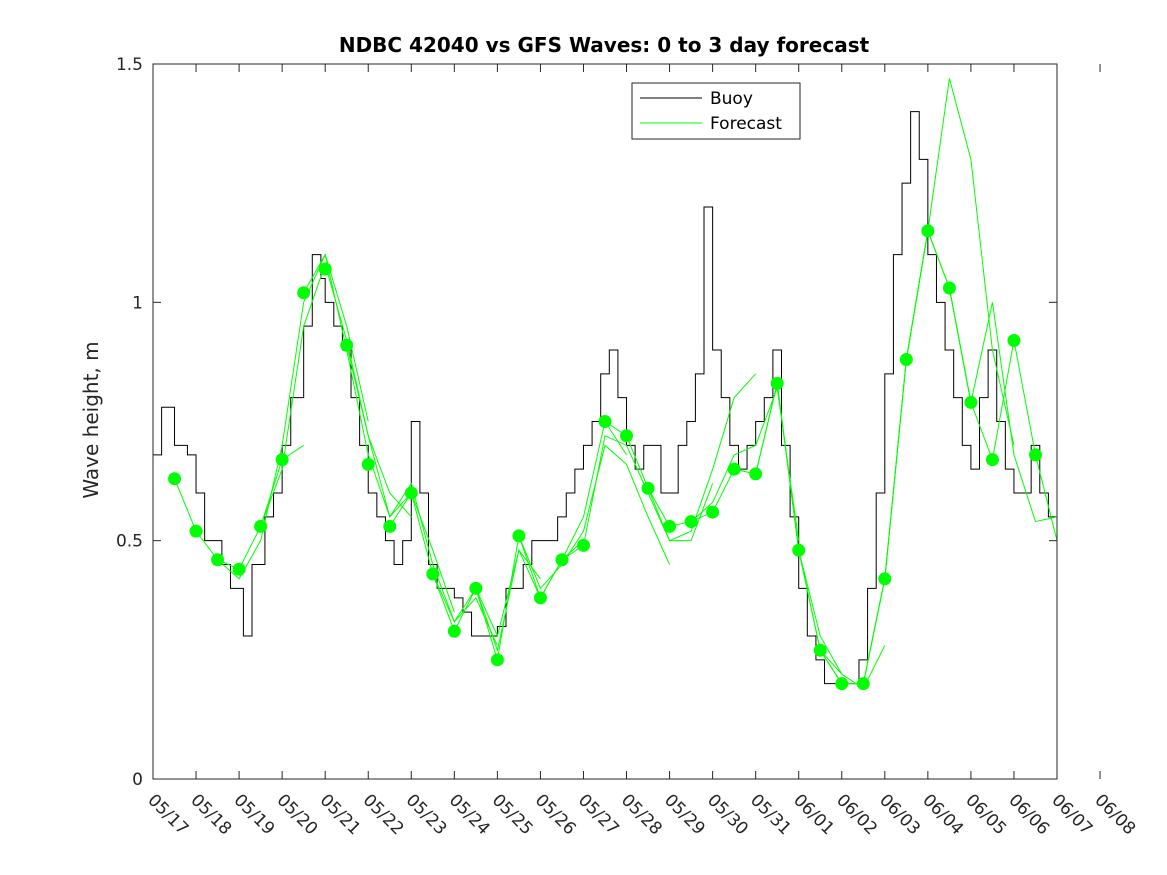 This screenshot has height=875, width=1167. What do you see at coordinates (746, 124) in the screenshot?
I see `legend-forecast-label: Forecast` at bounding box center [746, 124].